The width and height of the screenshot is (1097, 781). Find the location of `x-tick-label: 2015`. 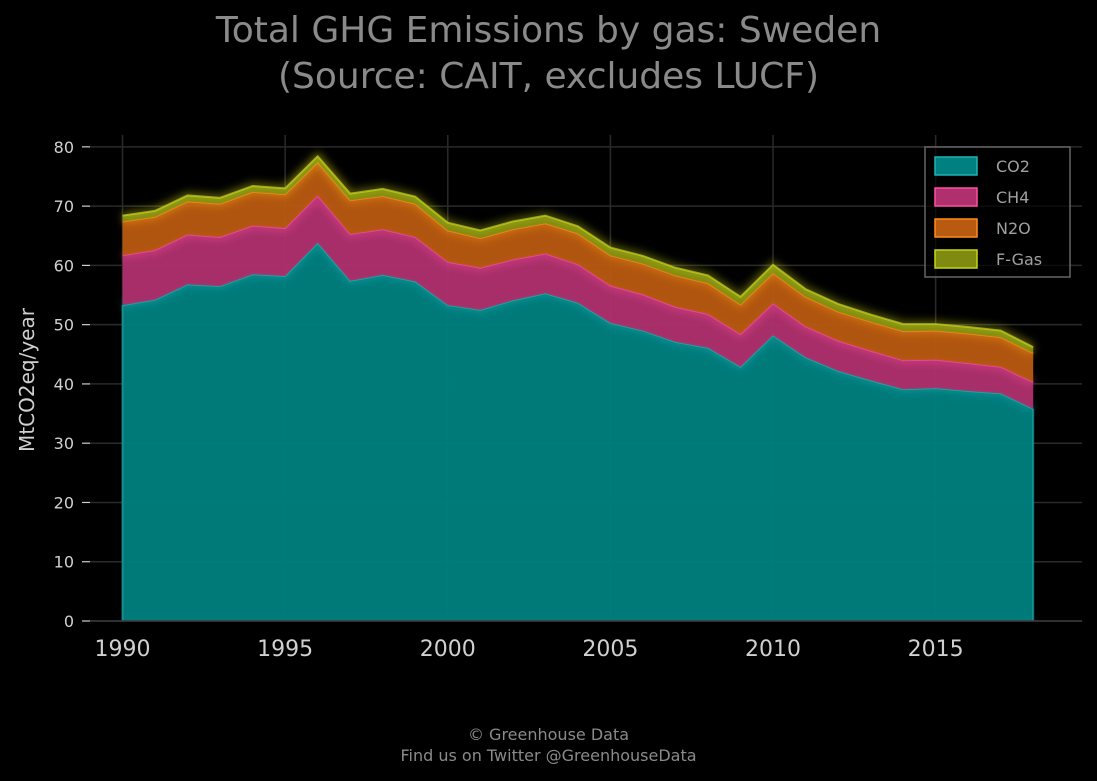

x-tick-label: 2015 is located at coordinates (936, 649).